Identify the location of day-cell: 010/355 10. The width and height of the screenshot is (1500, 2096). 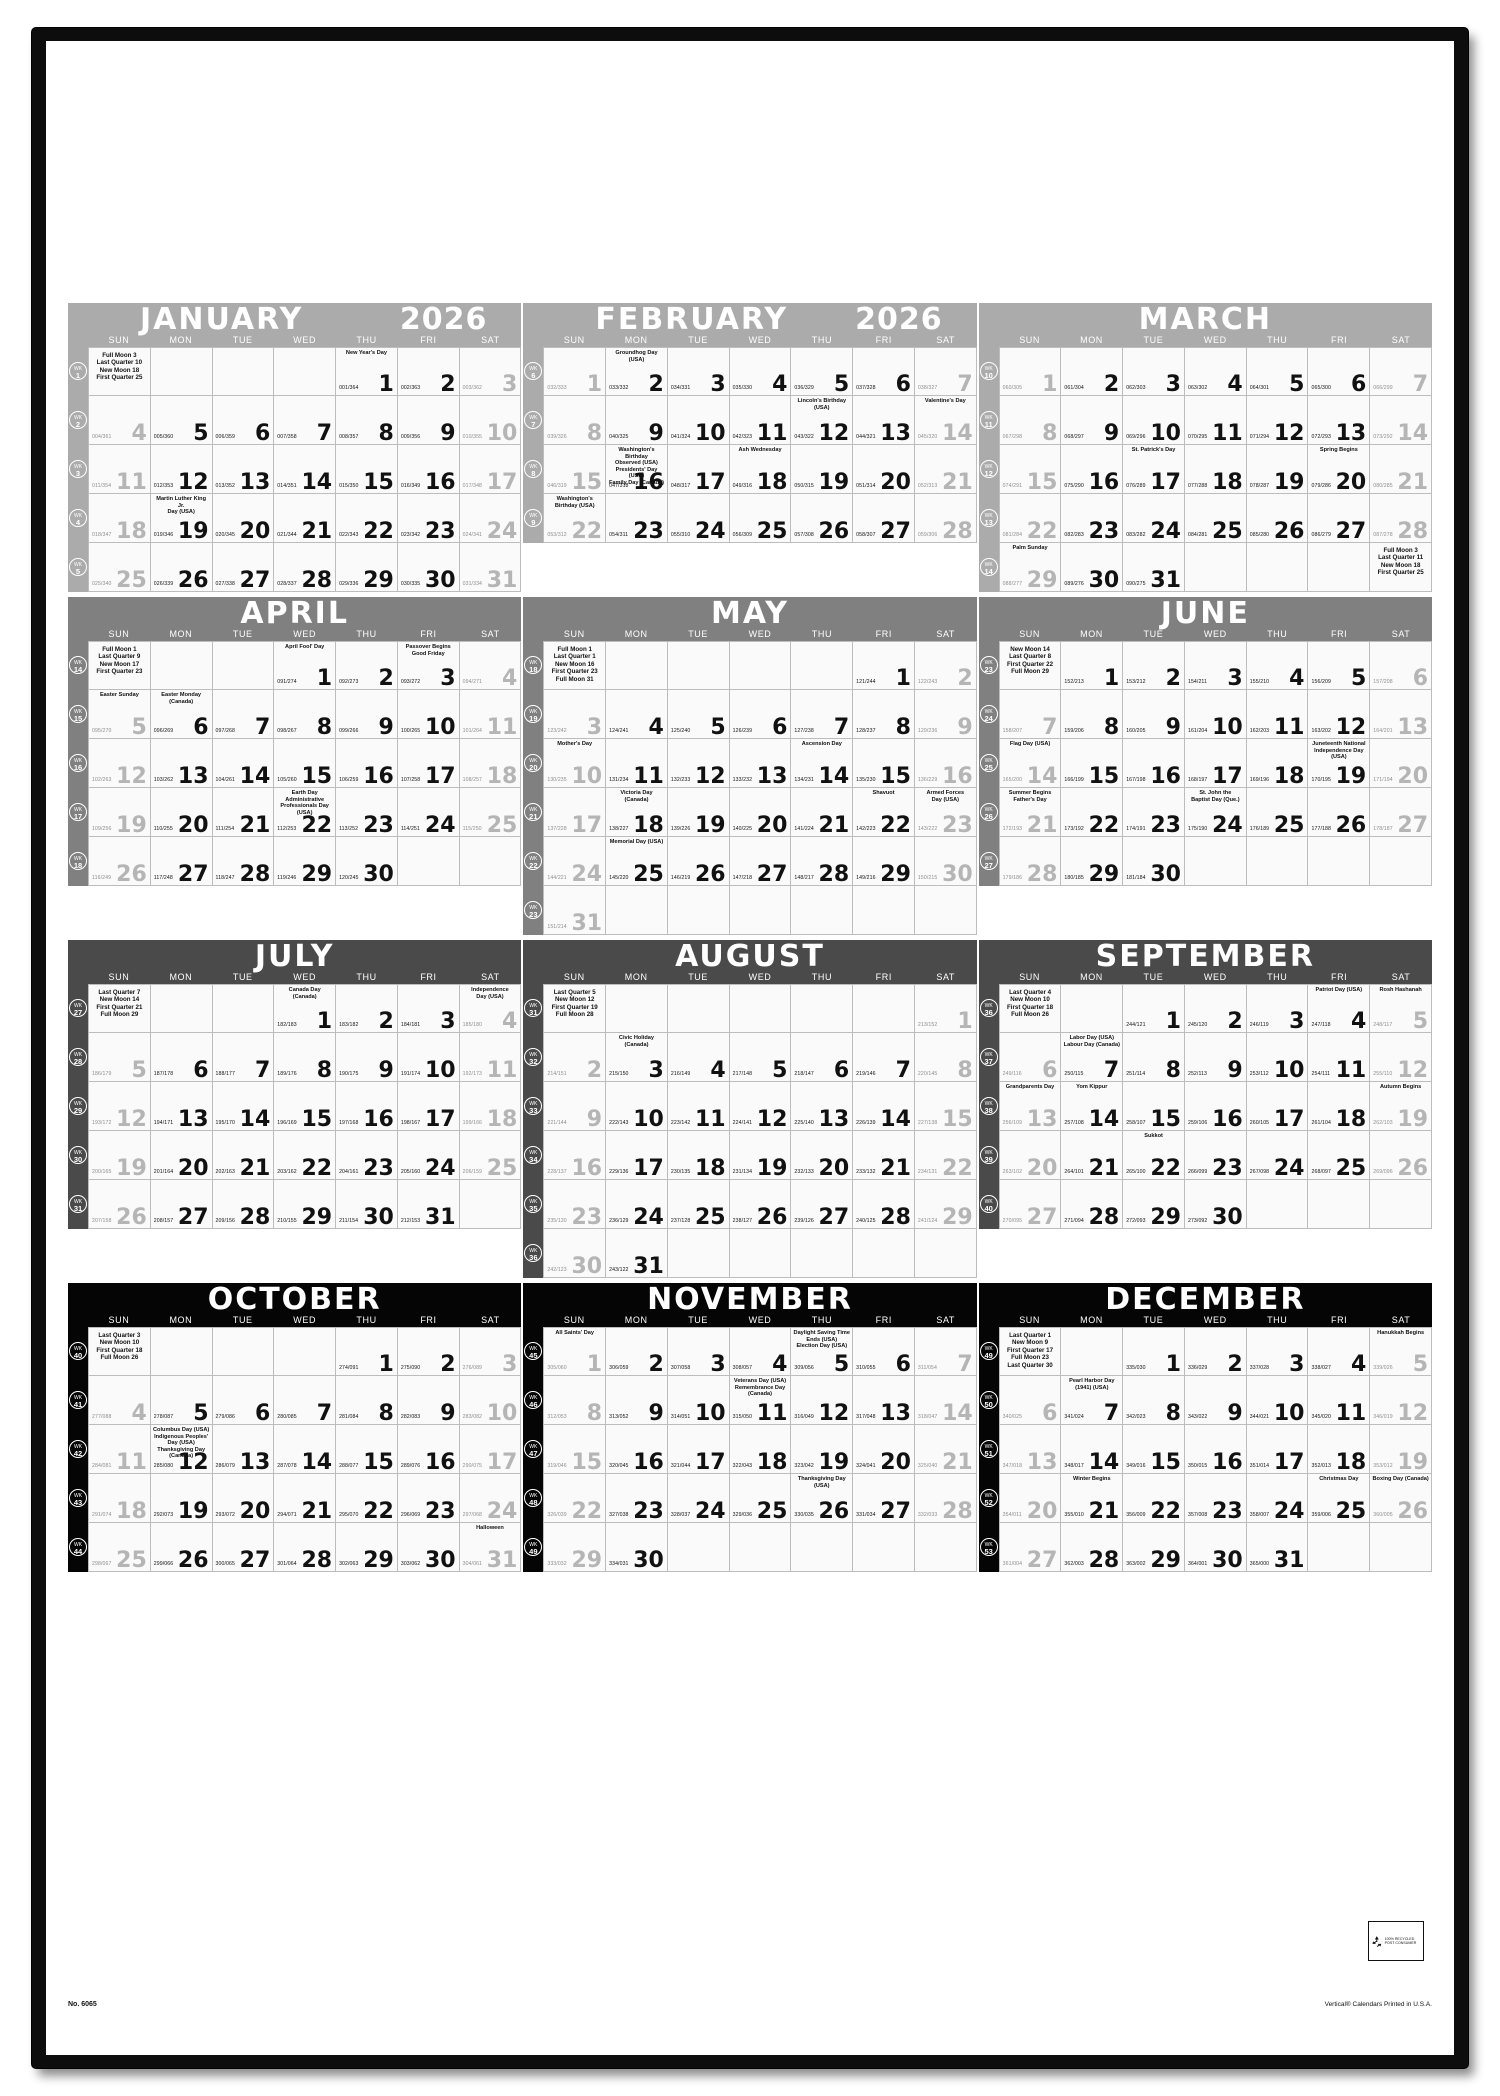
(490, 420).